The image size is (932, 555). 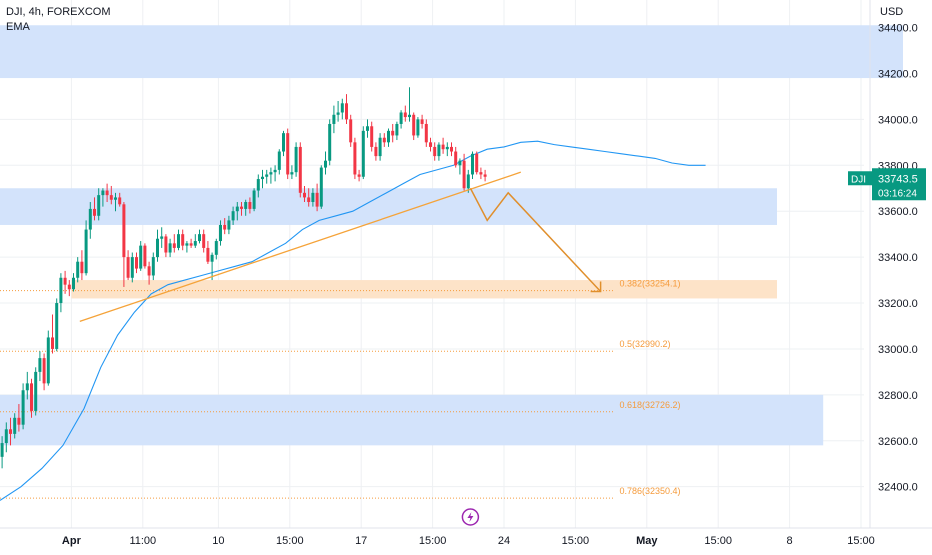 I want to click on time-tick-4: 17, so click(x=361, y=541).